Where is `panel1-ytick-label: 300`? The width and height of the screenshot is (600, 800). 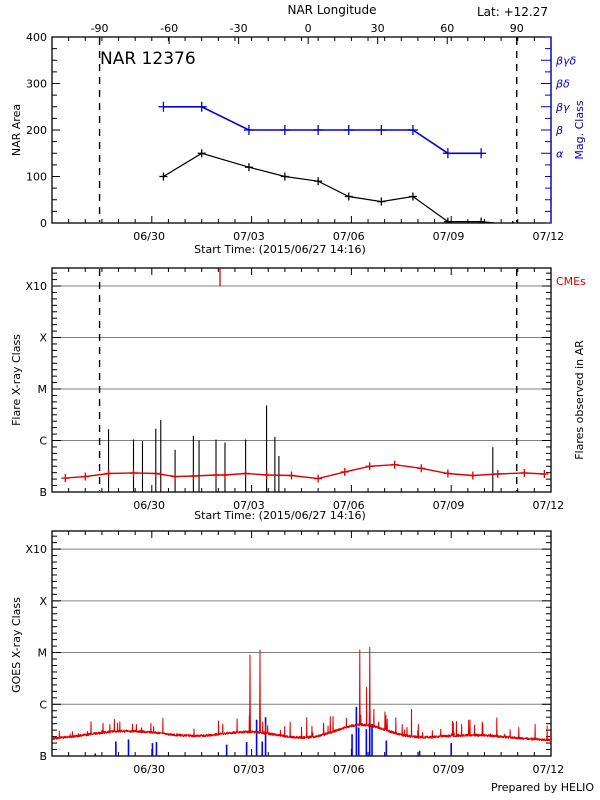 panel1-ytick-label: 300 is located at coordinates (36, 84).